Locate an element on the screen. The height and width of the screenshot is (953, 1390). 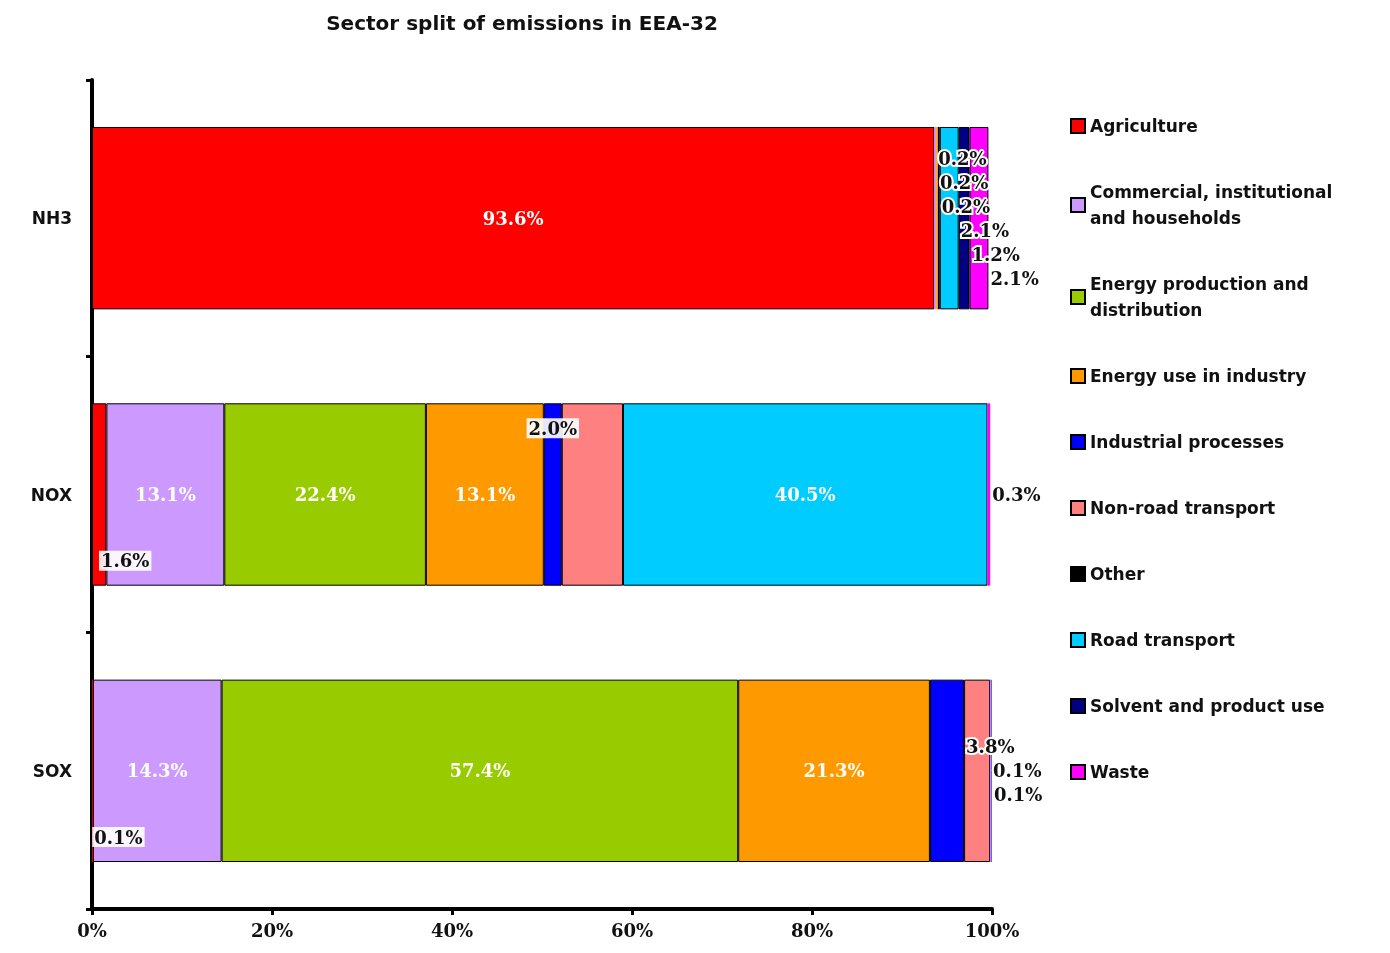
y-tick-label: NOX is located at coordinates (51, 494).